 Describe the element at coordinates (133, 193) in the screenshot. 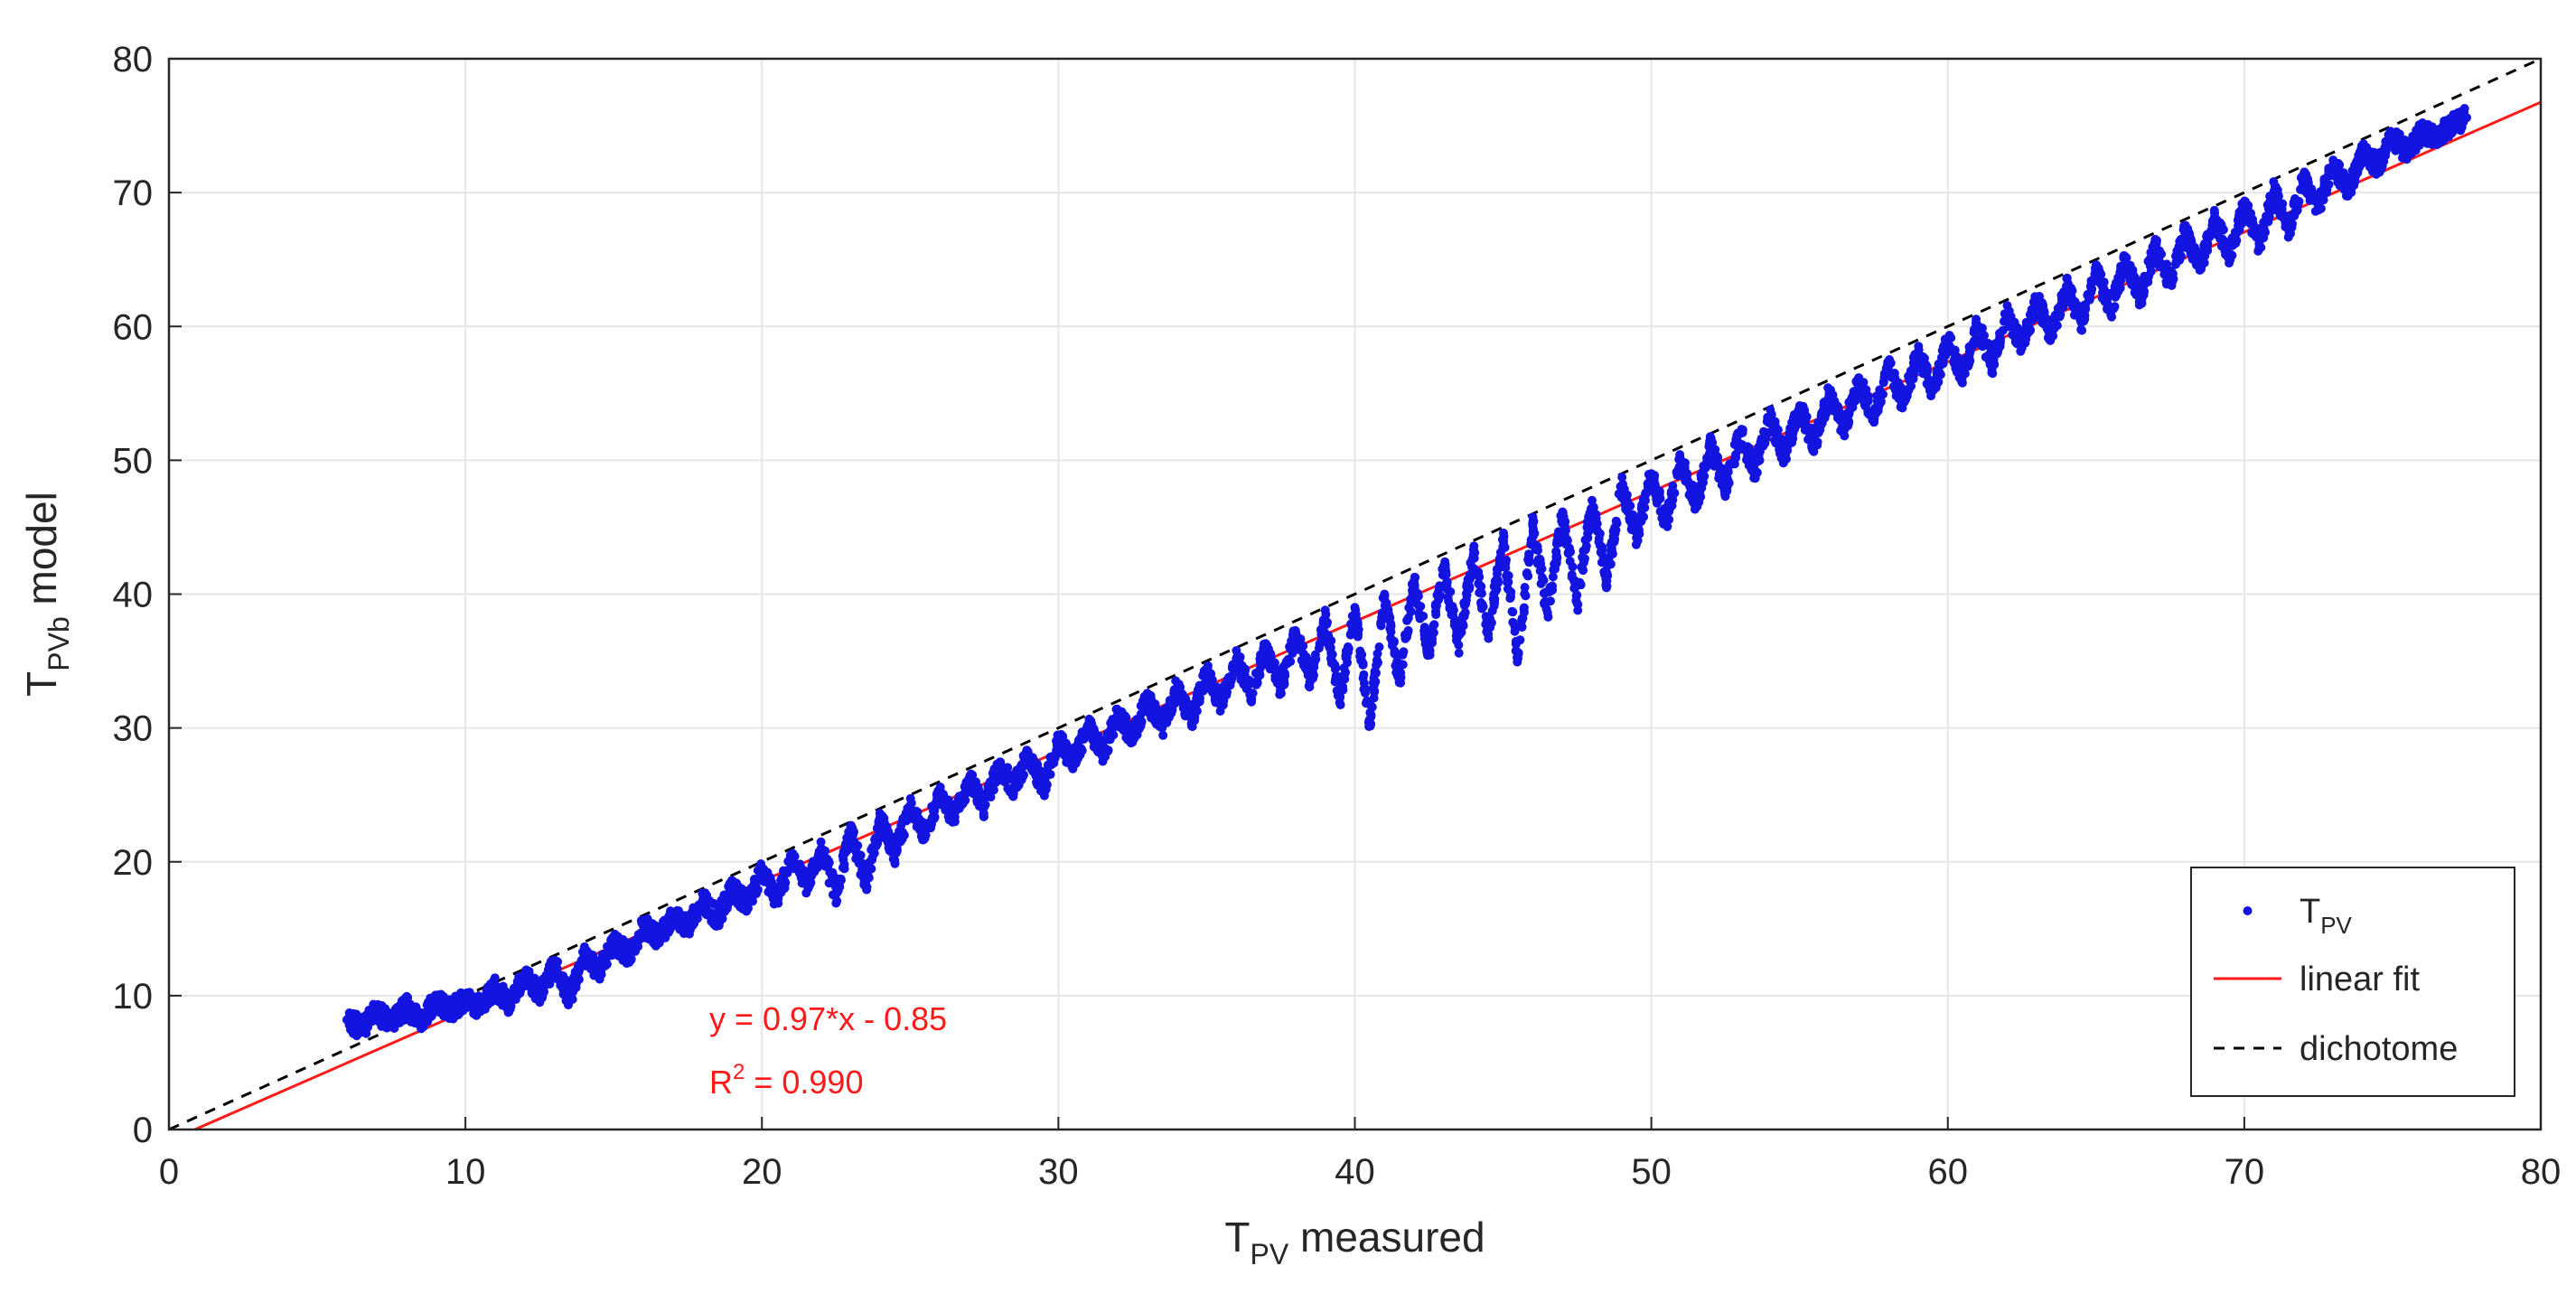

I see `y-tick-label: 70` at that location.